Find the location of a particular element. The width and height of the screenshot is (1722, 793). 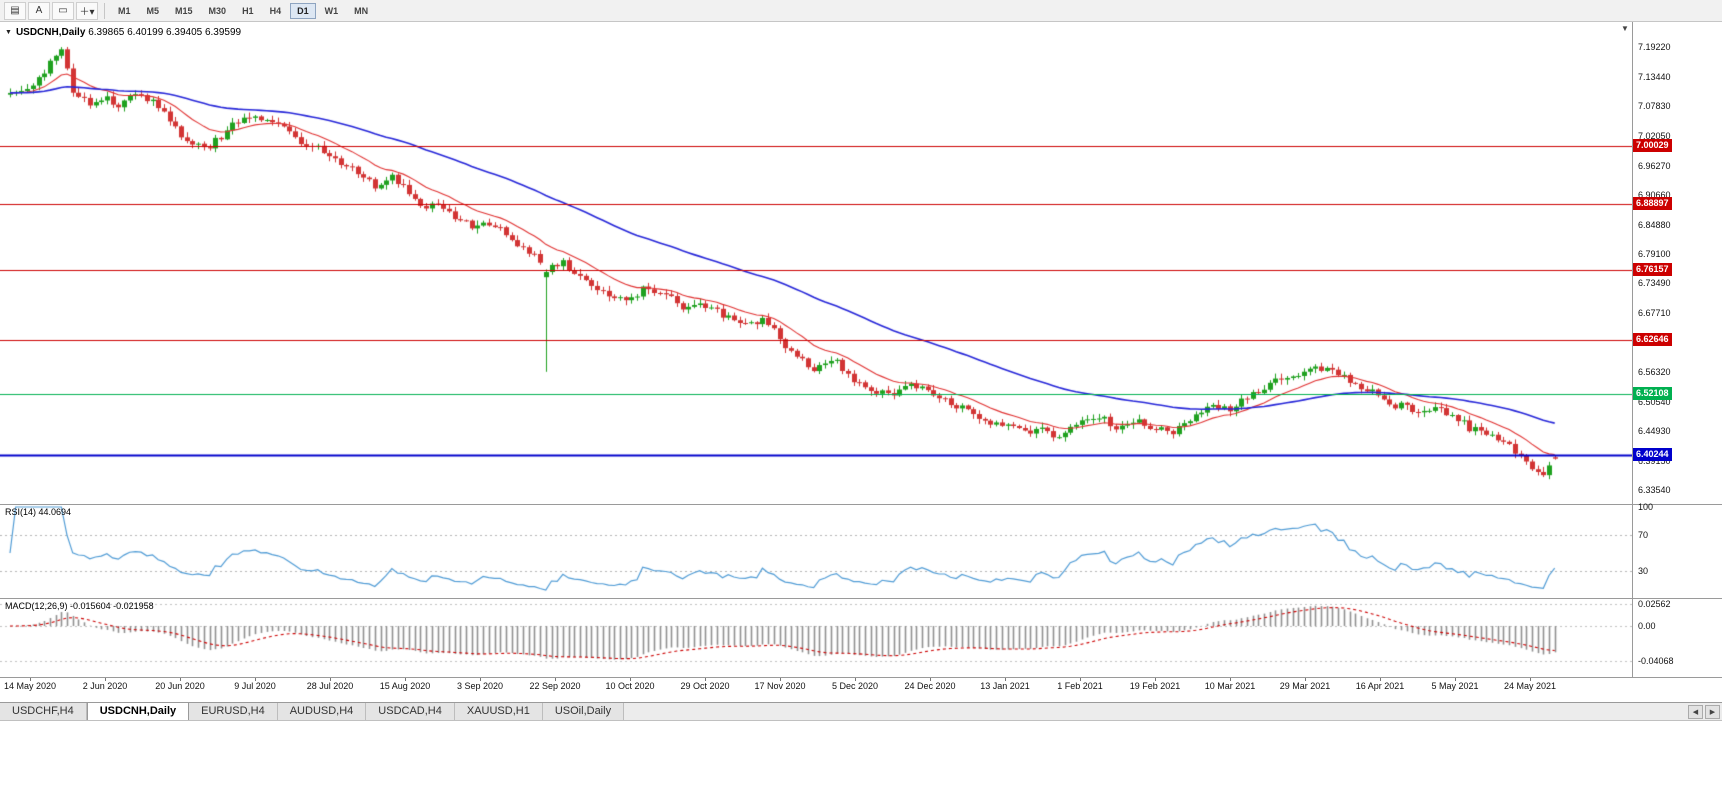

macd-scale-label: -0.04068 is located at coordinates (1656, 660).